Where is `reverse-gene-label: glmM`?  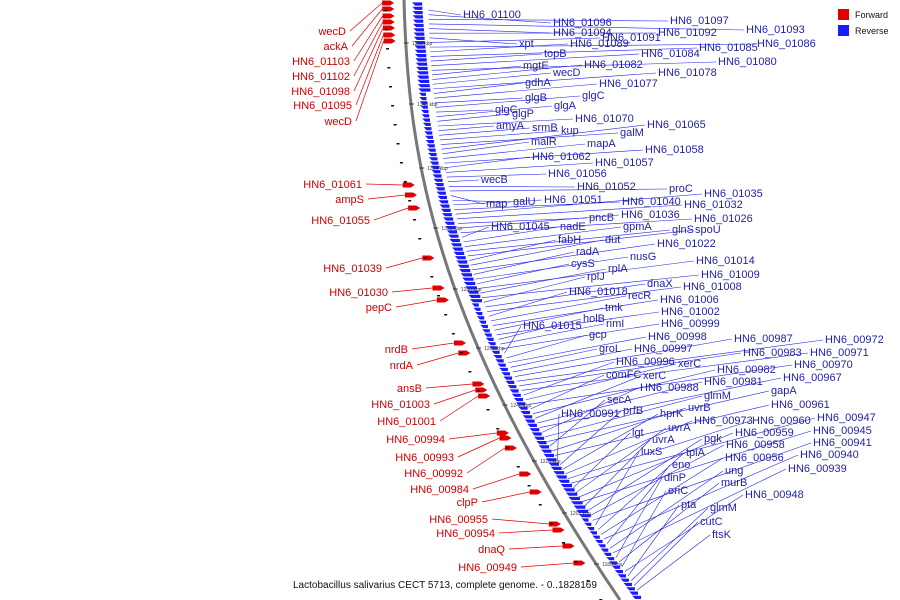 reverse-gene-label: glmM is located at coordinates (723, 508).